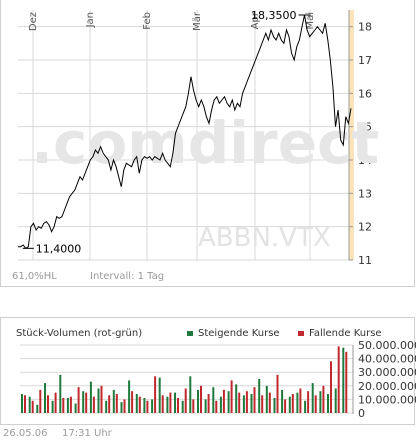 The width and height of the screenshot is (417, 443). I want to click on interval-label: Intervall: 1 Tag, so click(127, 276).